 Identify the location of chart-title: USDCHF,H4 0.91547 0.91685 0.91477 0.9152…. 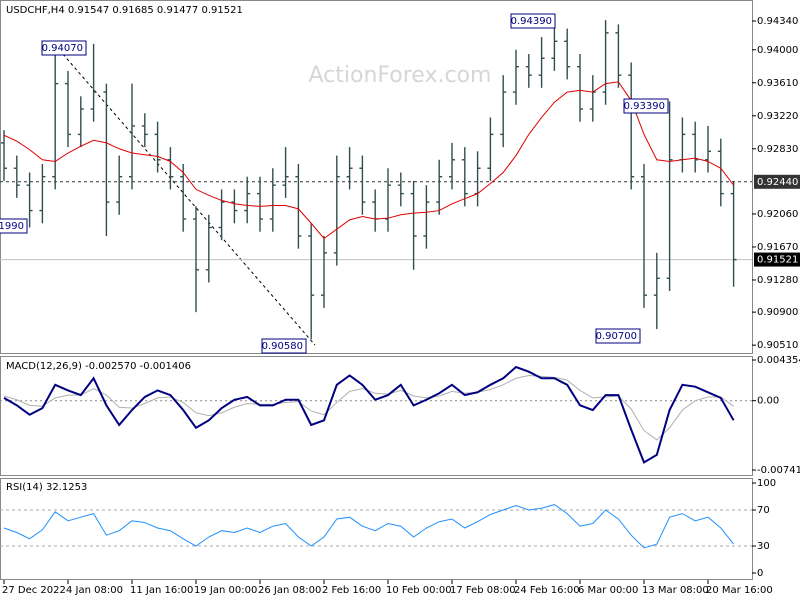
(124, 10).